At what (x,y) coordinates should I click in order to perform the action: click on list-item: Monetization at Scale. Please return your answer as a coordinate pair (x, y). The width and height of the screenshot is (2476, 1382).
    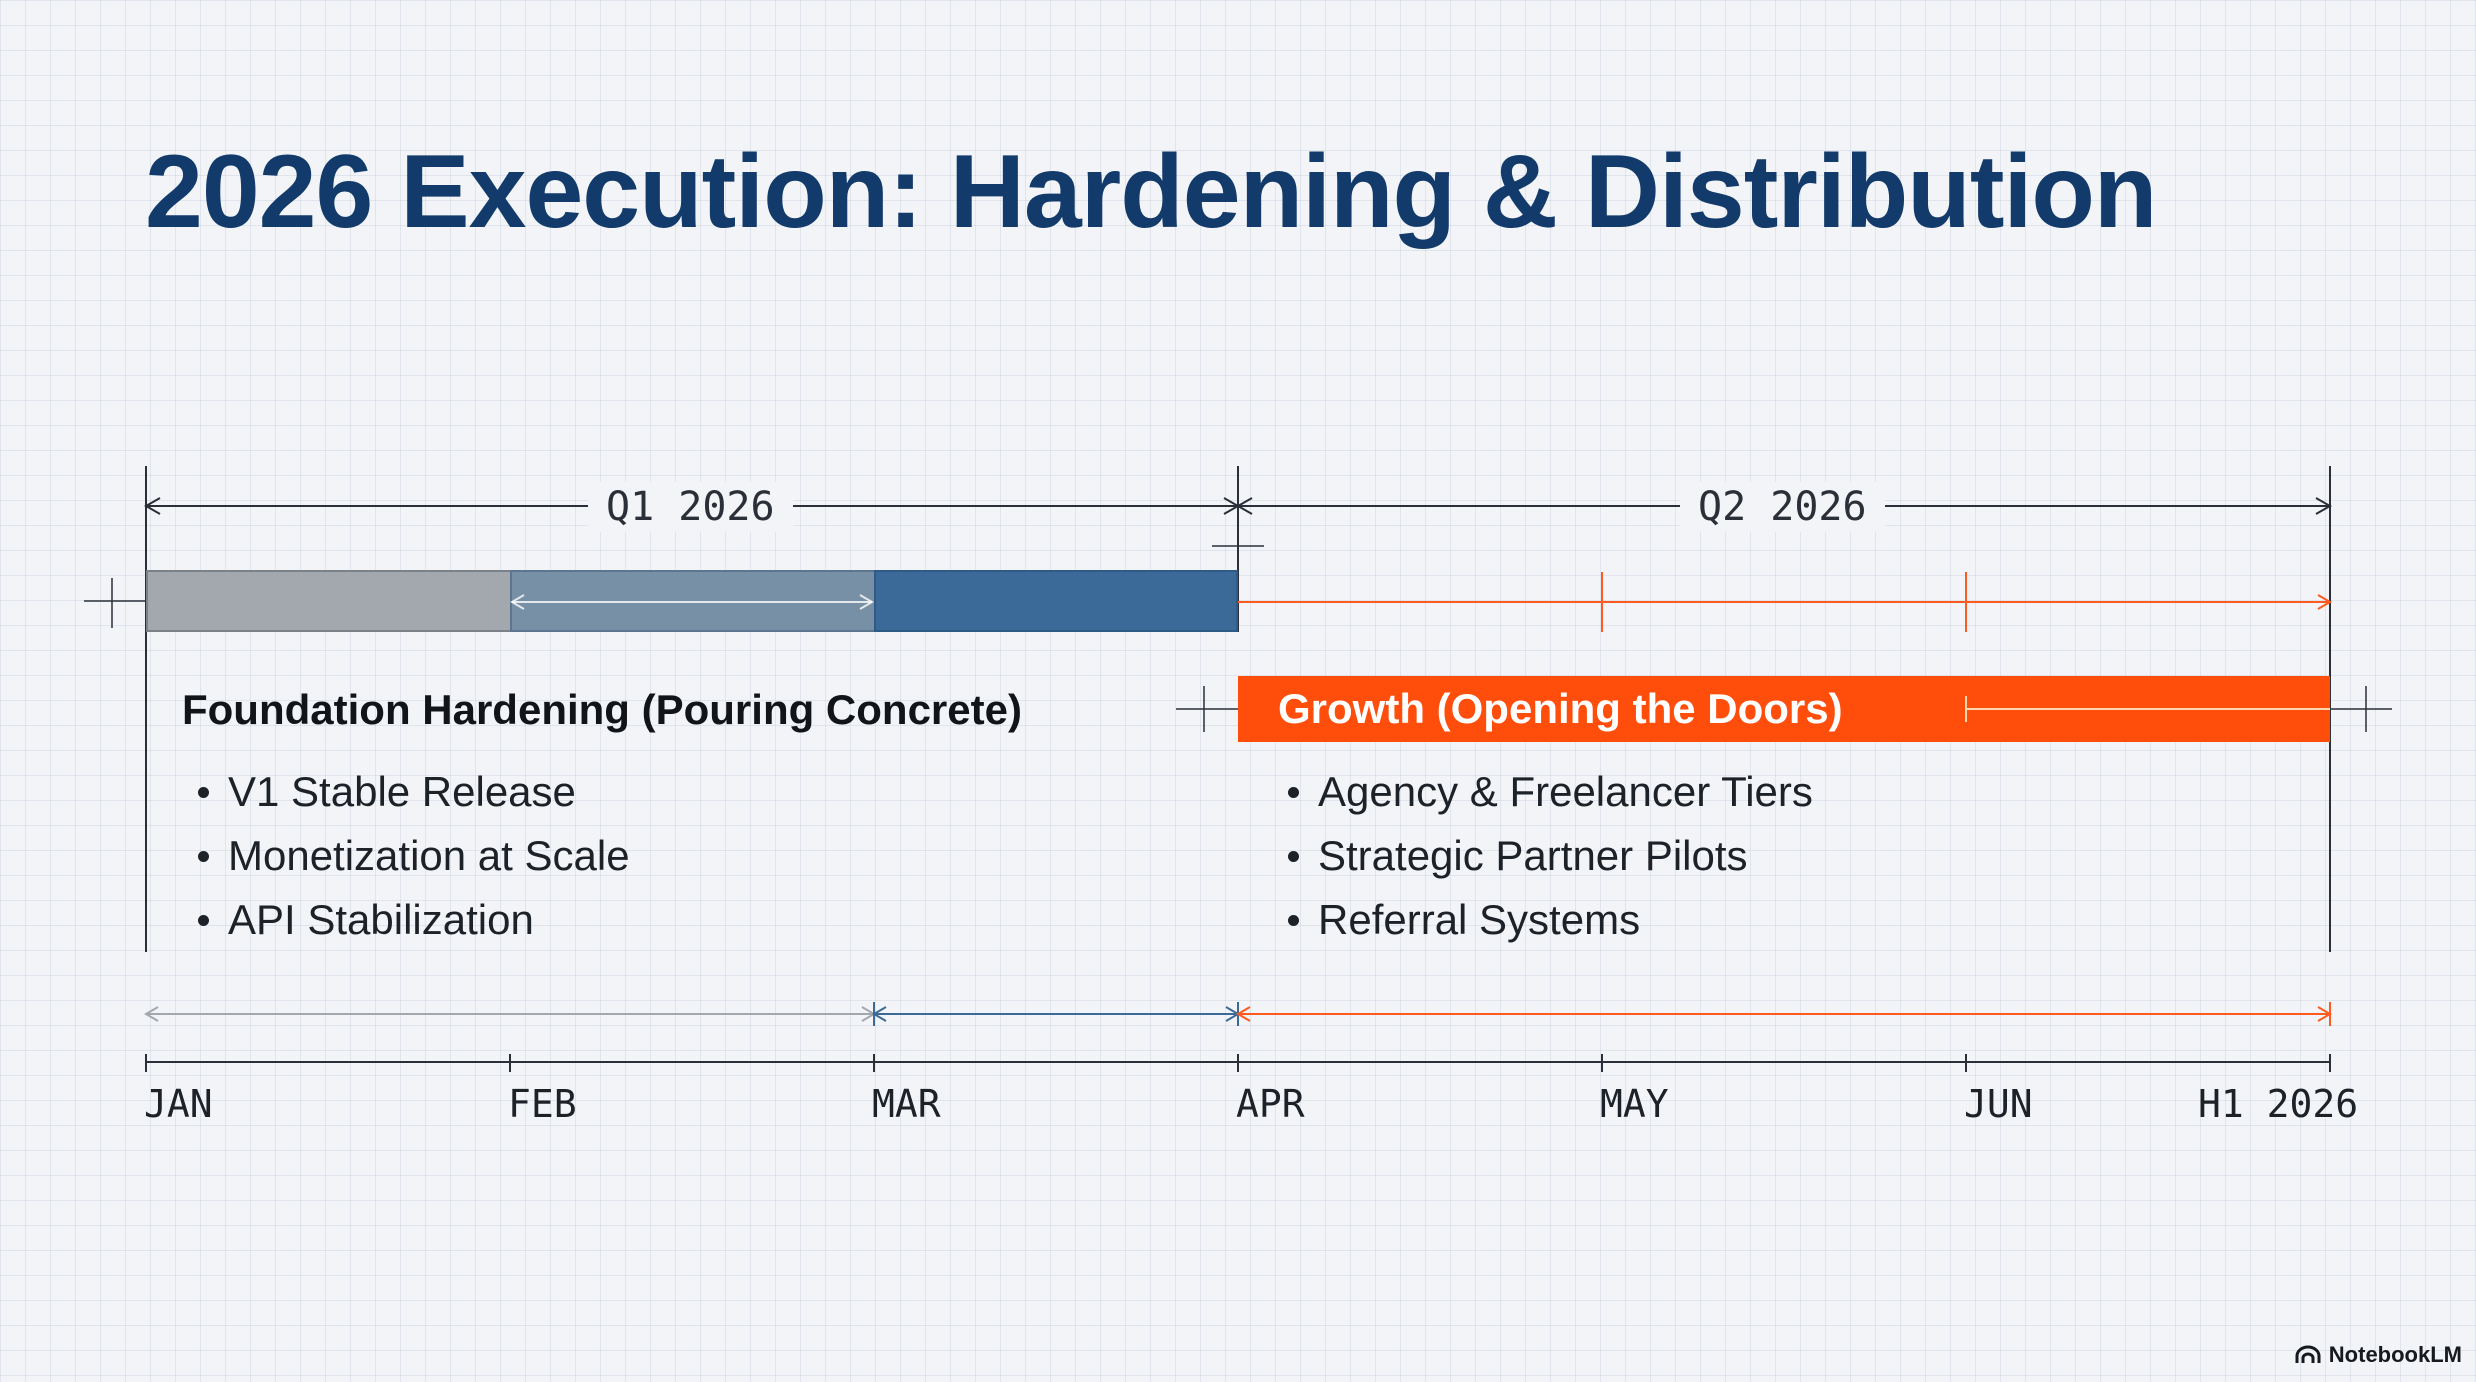
    Looking at the image, I should click on (413, 858).